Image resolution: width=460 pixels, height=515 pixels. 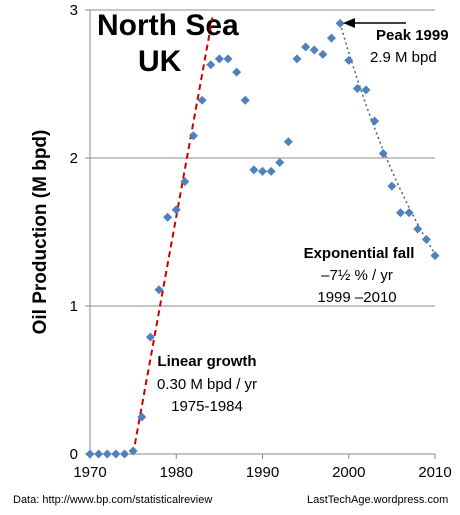 What do you see at coordinates (348, 472) in the screenshot?
I see `x-tick-label: 2000` at bounding box center [348, 472].